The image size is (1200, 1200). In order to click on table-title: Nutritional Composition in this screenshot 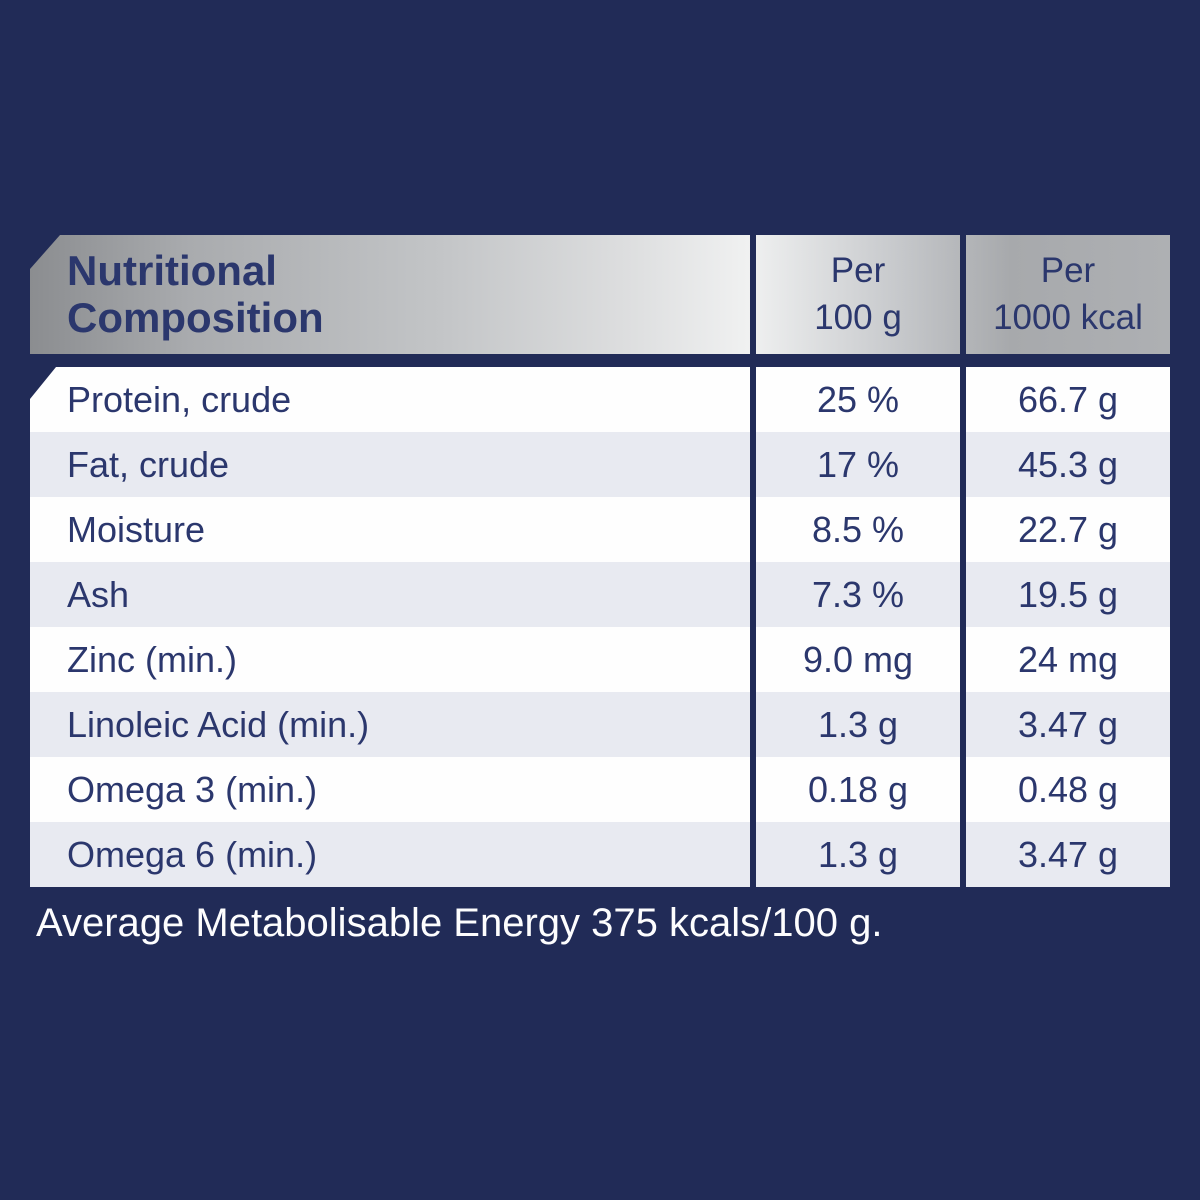, I will do `click(195, 294)`.